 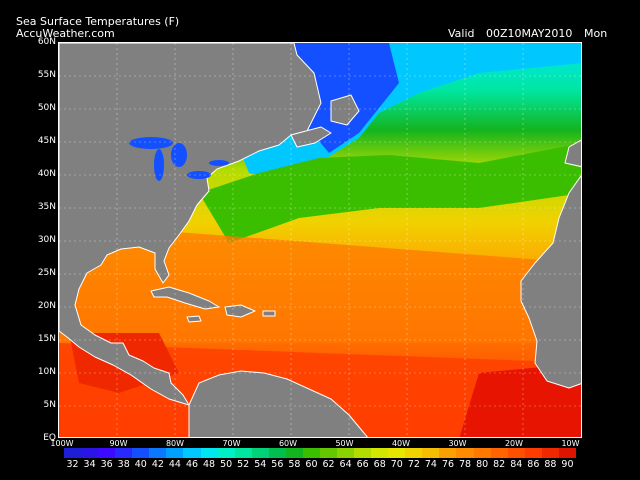 What do you see at coordinates (62, 443) in the screenshot?
I see `longitude-label: 100W` at bounding box center [62, 443].